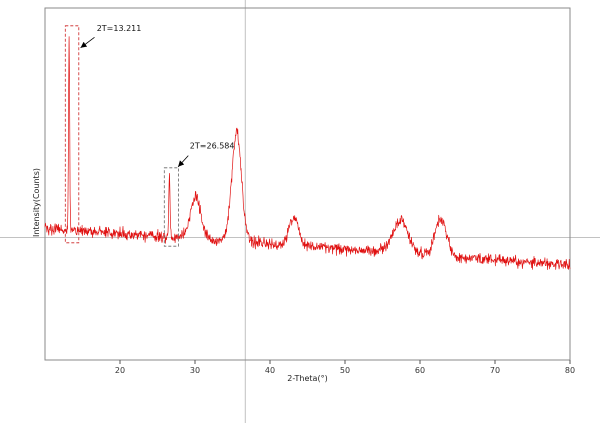 The height and width of the screenshot is (423, 600). I want to click on annotation-label-1: 2T=13.211, so click(119, 28).